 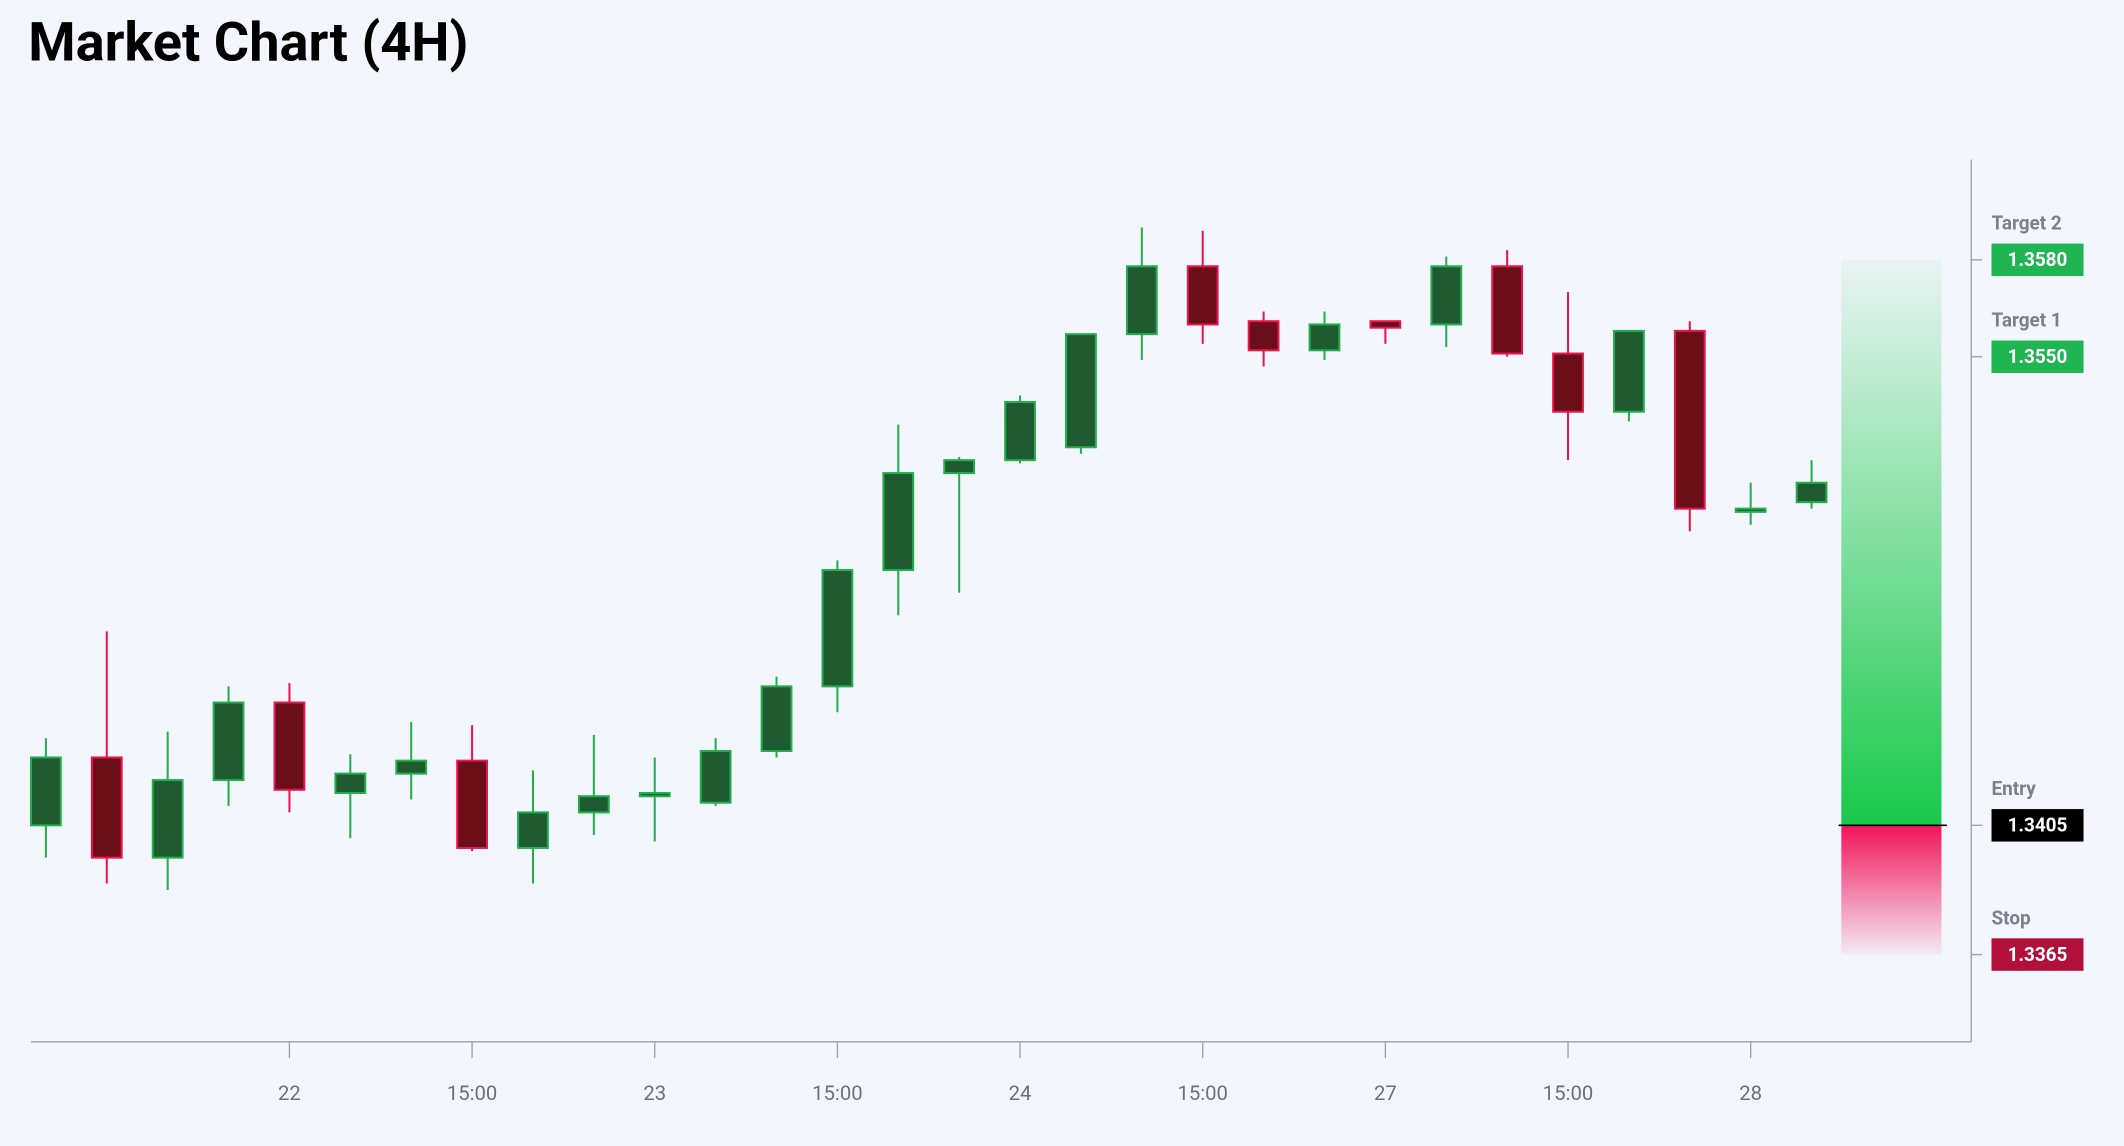 I want to click on level-value: 1.3550, so click(x=2038, y=356).